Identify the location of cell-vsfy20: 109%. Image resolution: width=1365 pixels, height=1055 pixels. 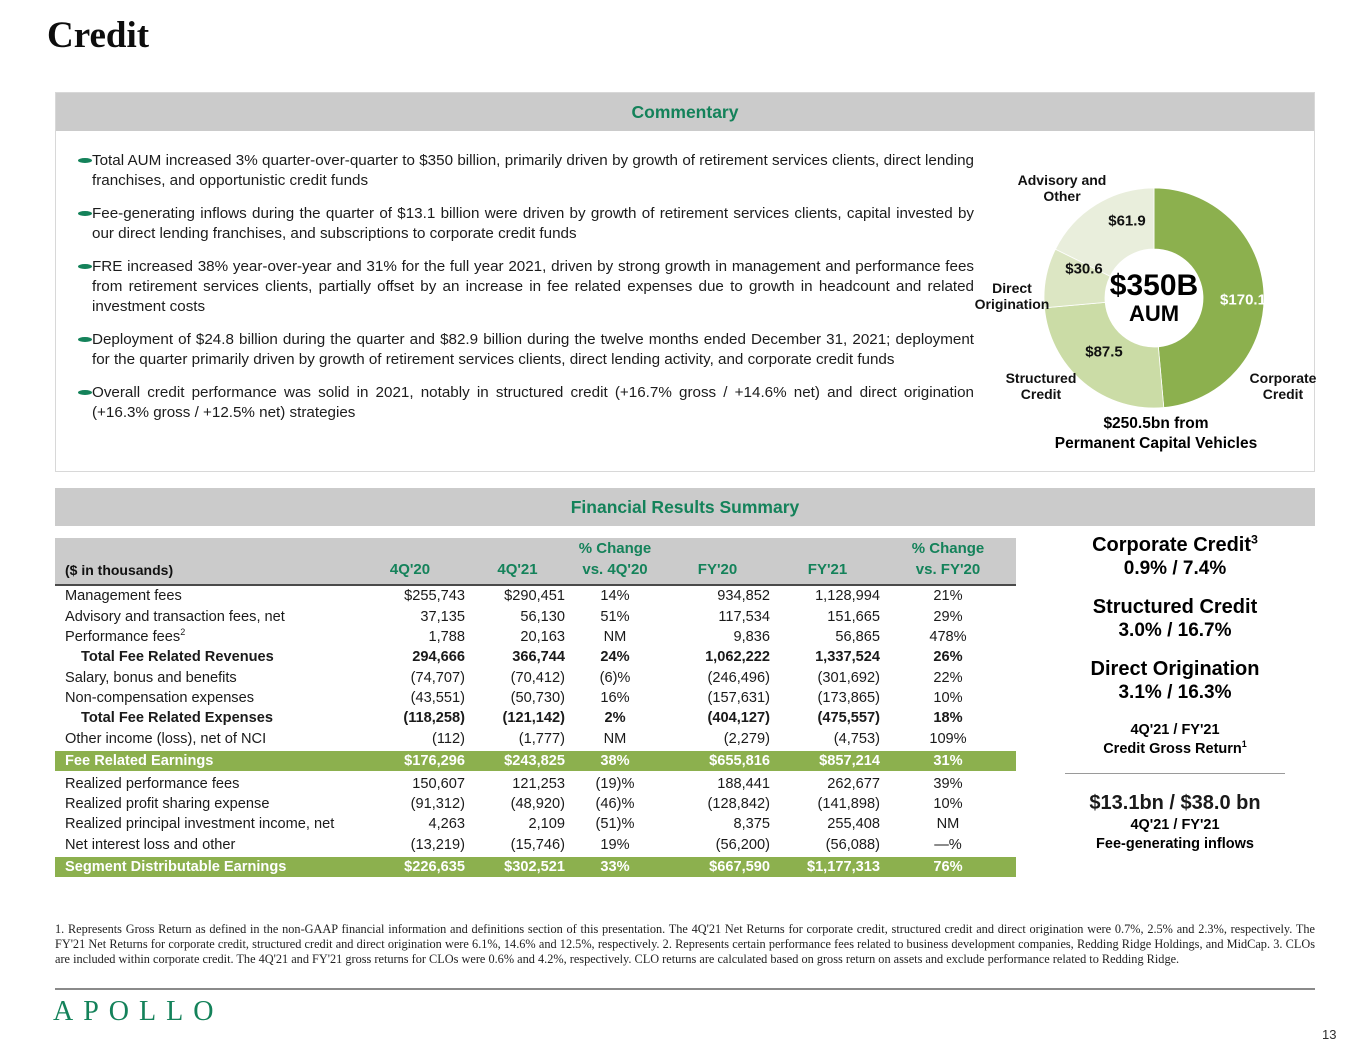
(948, 738).